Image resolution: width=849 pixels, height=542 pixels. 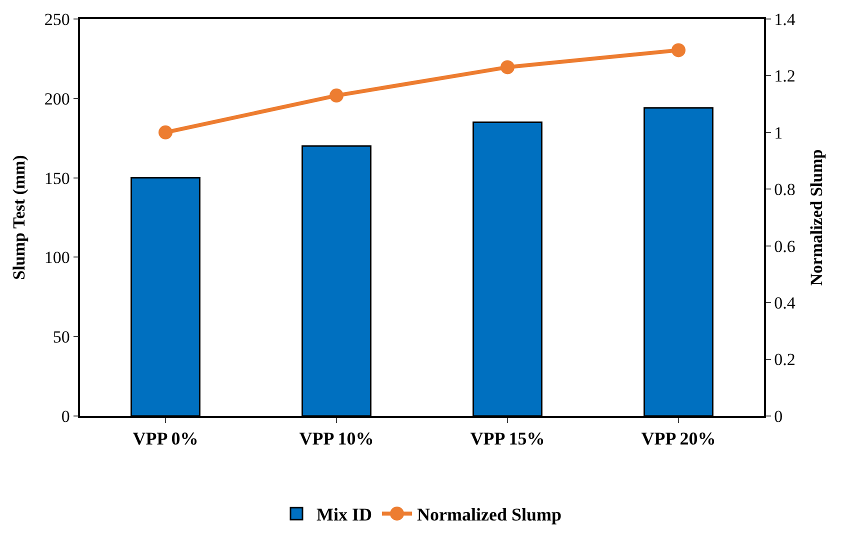 What do you see at coordinates (785, 76) in the screenshot?
I see `y2-tick-label: 1.2` at bounding box center [785, 76].